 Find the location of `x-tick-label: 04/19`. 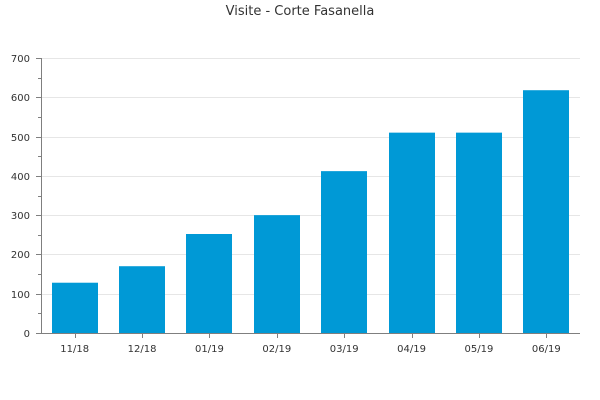

x-tick-label: 04/19 is located at coordinates (411, 349).